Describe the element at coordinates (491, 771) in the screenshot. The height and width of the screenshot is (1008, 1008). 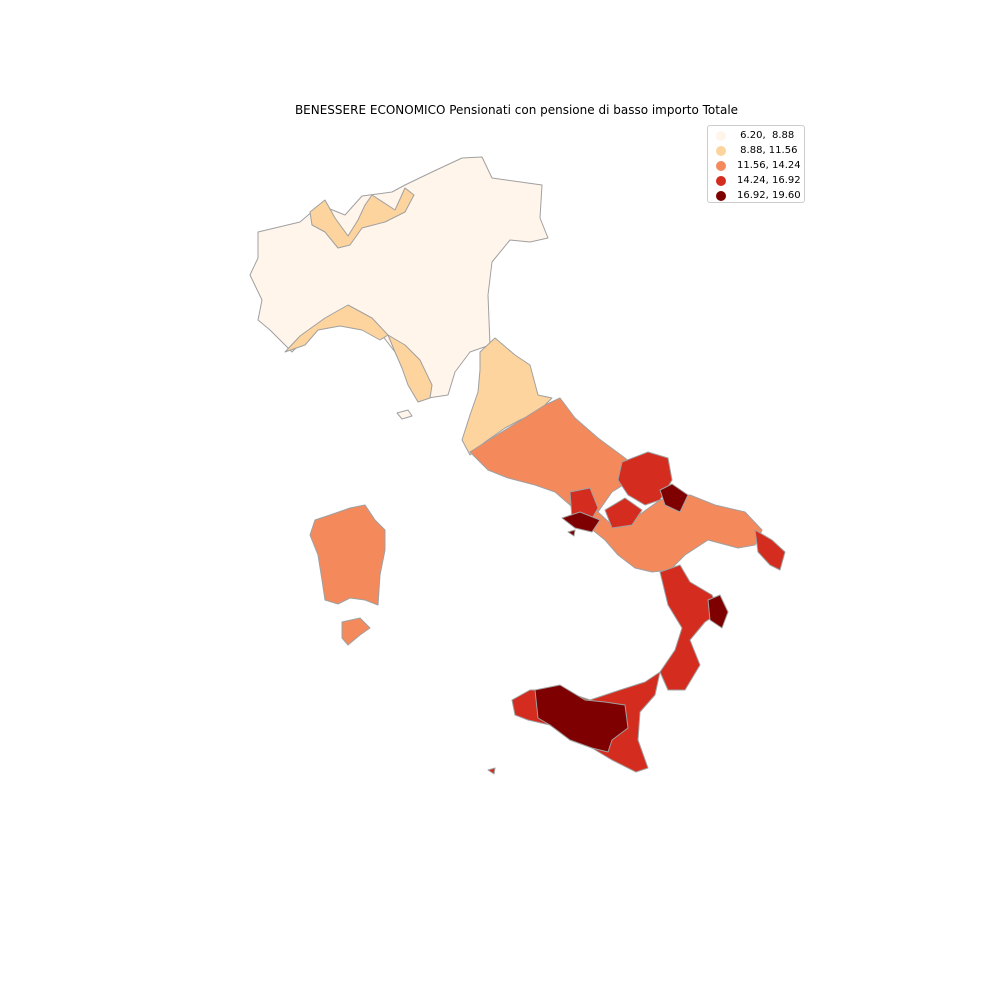
I see `island-lampedusa` at that location.